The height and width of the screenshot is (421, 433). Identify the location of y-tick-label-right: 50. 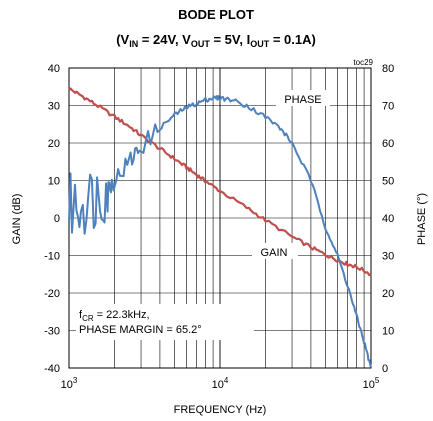
(388, 182).